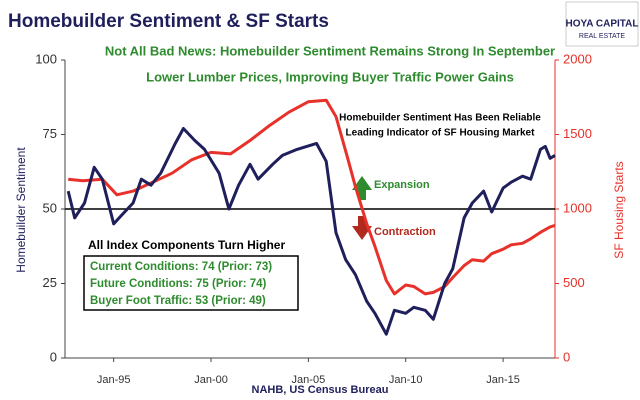 This screenshot has height=400, width=640. Describe the element at coordinates (114, 380) in the screenshot. I see `x-tick-label: Jan-95` at that location.